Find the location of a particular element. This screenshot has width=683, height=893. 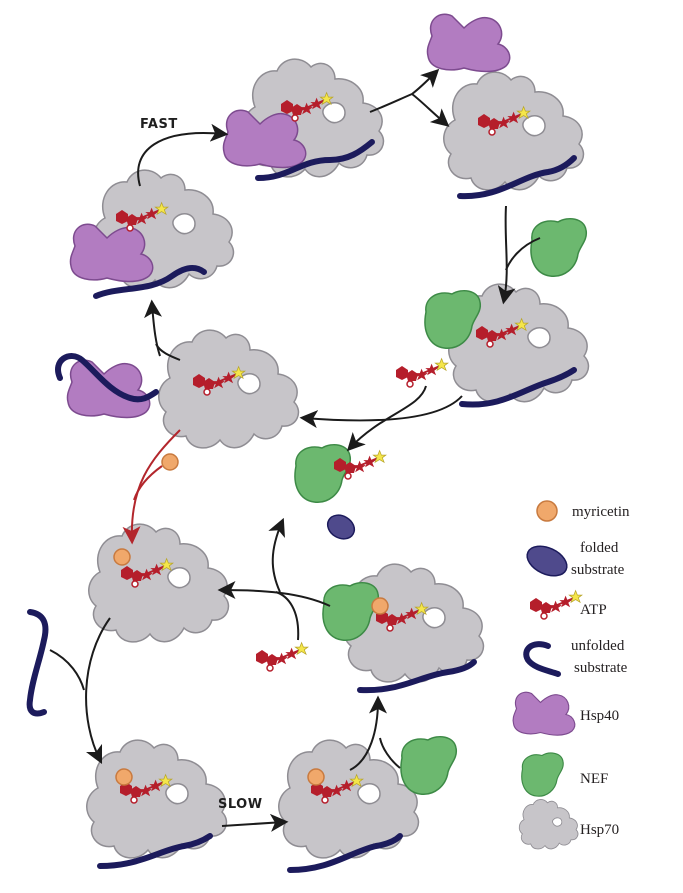

hsp70-lower-left is located at coordinates (159, 583).